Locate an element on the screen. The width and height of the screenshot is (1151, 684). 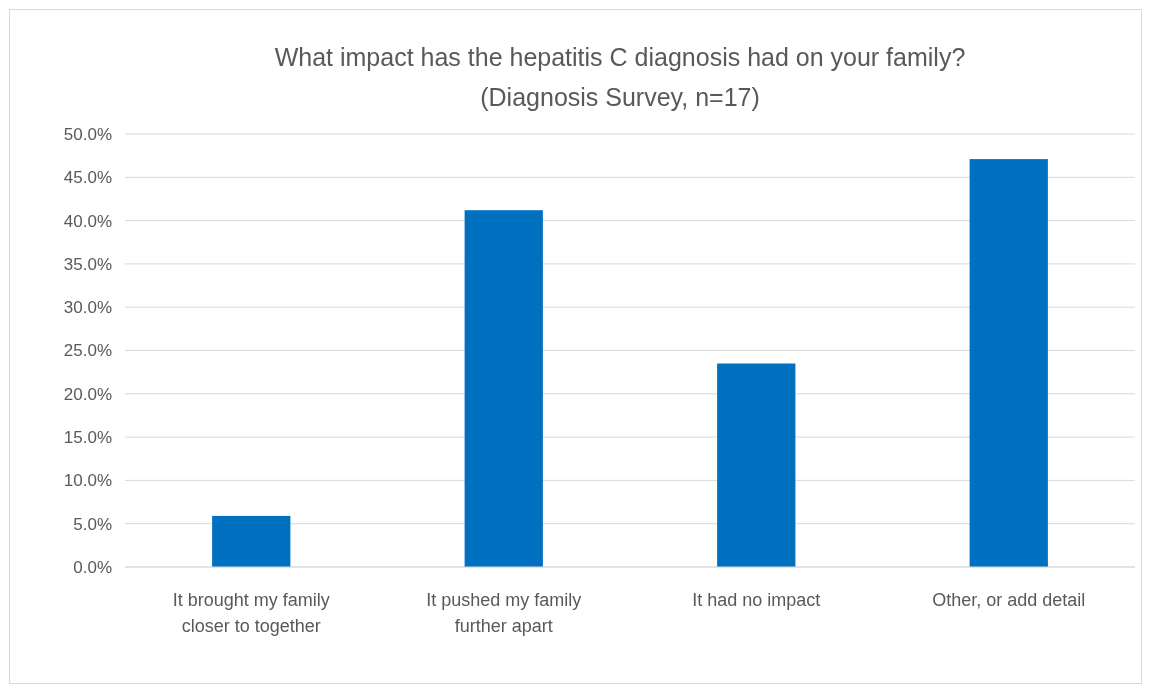
y-tick-label: 20.0% is located at coordinates (87, 394).